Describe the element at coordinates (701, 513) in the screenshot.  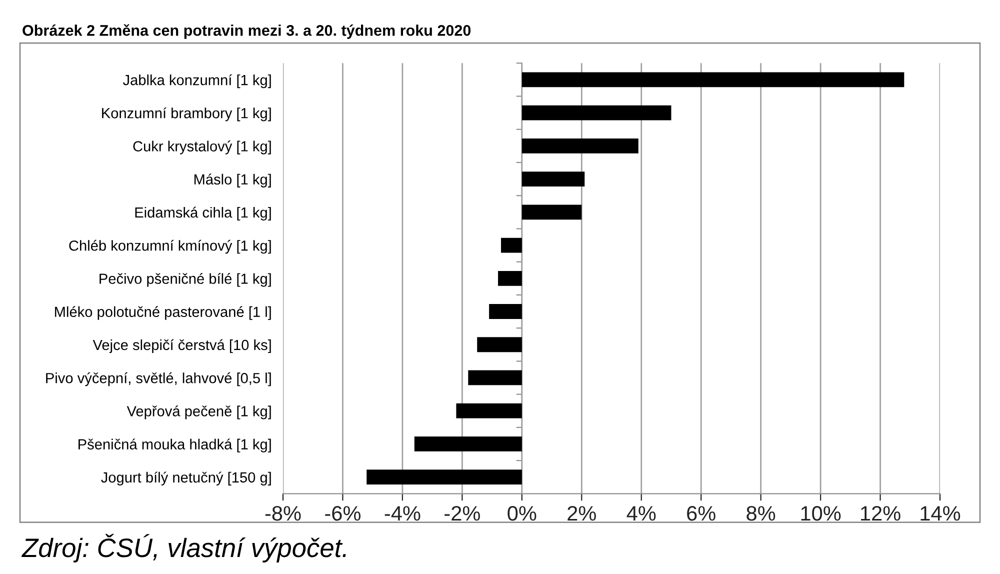
I see `x-tick-label: 6%` at that location.